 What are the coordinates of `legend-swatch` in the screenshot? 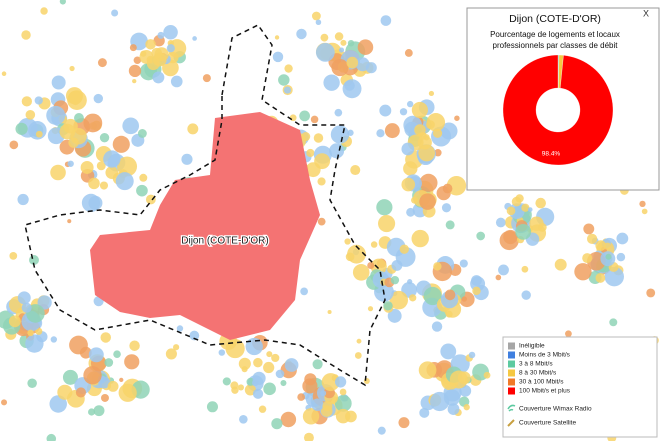 It's located at (511, 346).